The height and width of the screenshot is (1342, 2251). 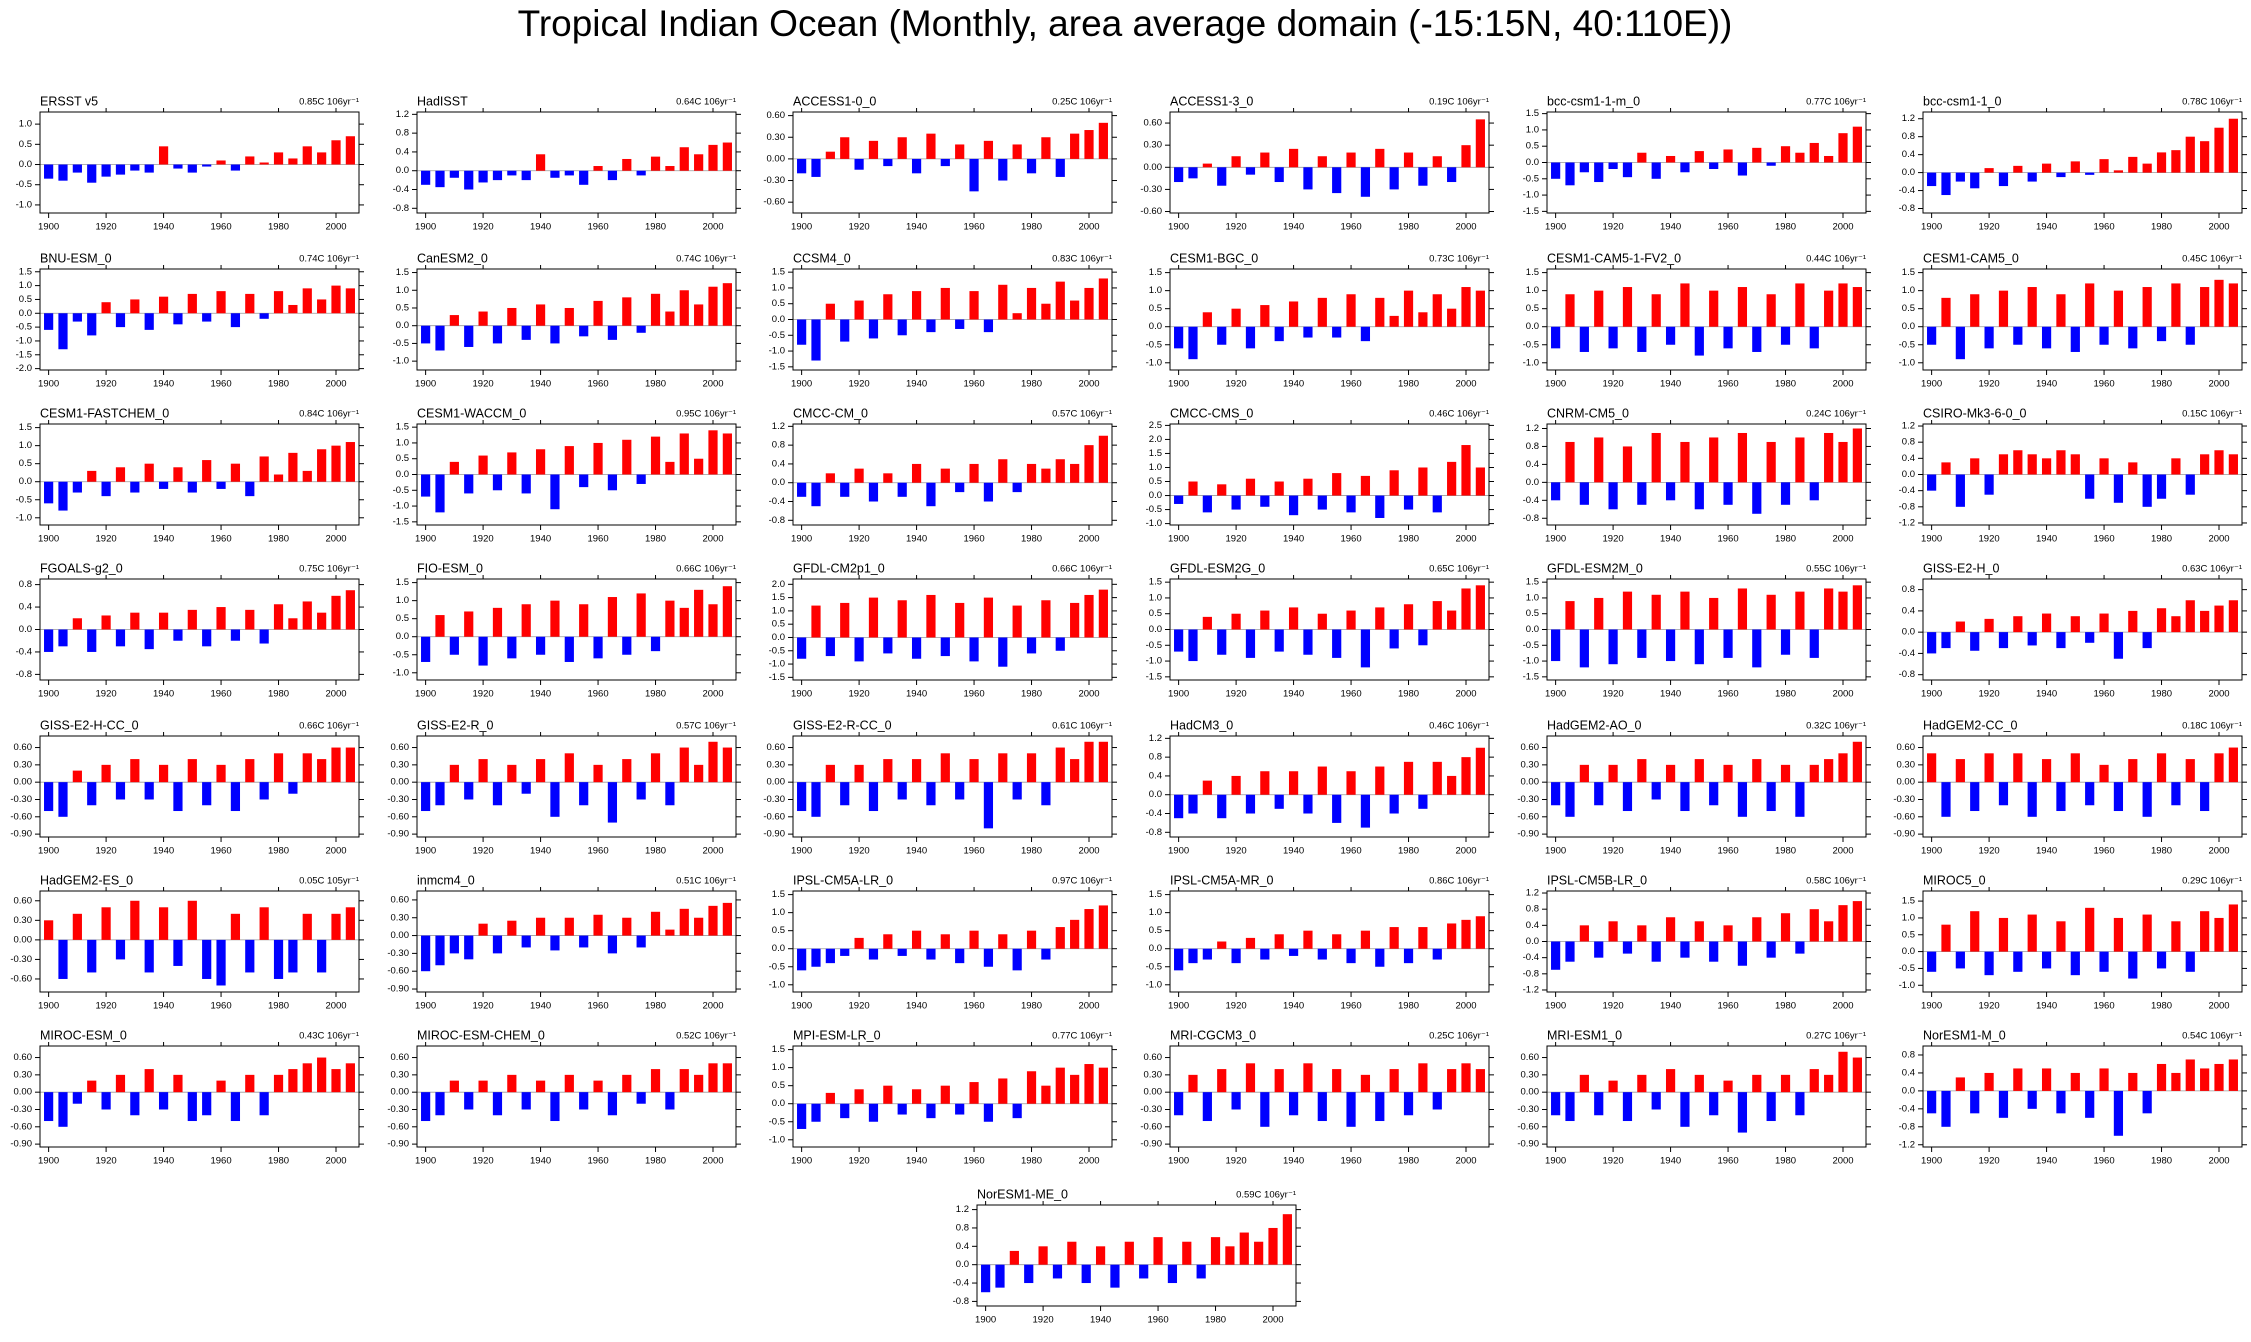 What do you see at coordinates (24, 368) in the screenshot?
I see `y-tick-label: -2.0` at bounding box center [24, 368].